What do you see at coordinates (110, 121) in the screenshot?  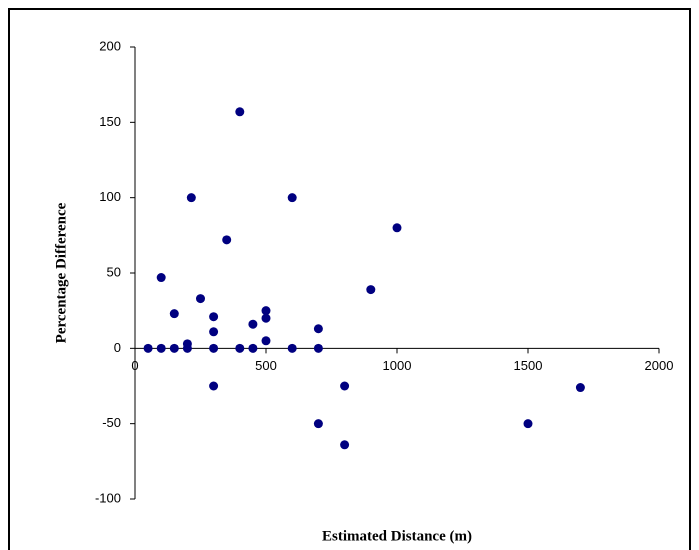 I see `y-tick-label: 150` at bounding box center [110, 121].